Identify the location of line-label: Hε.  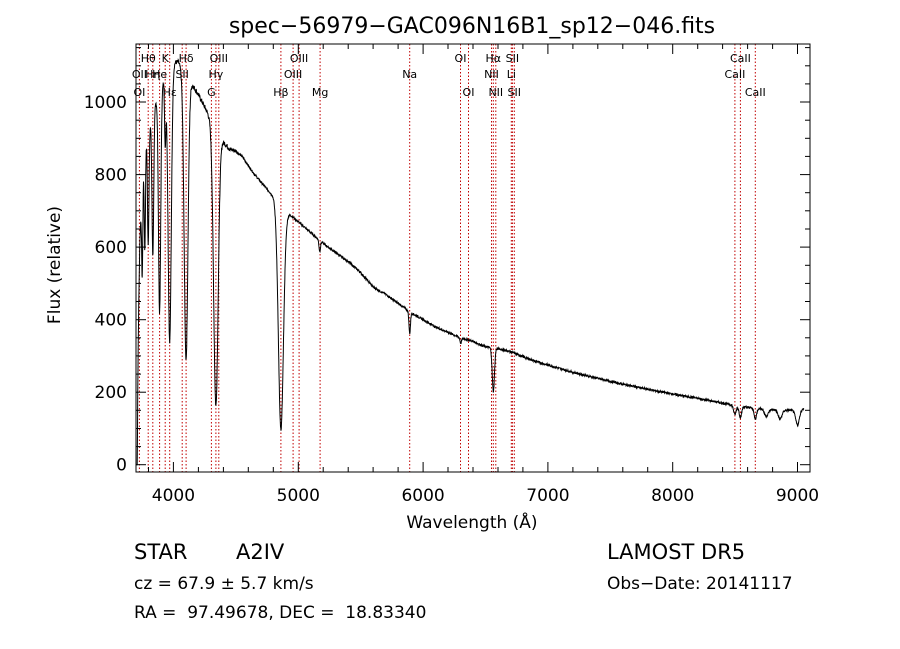
(170, 92).